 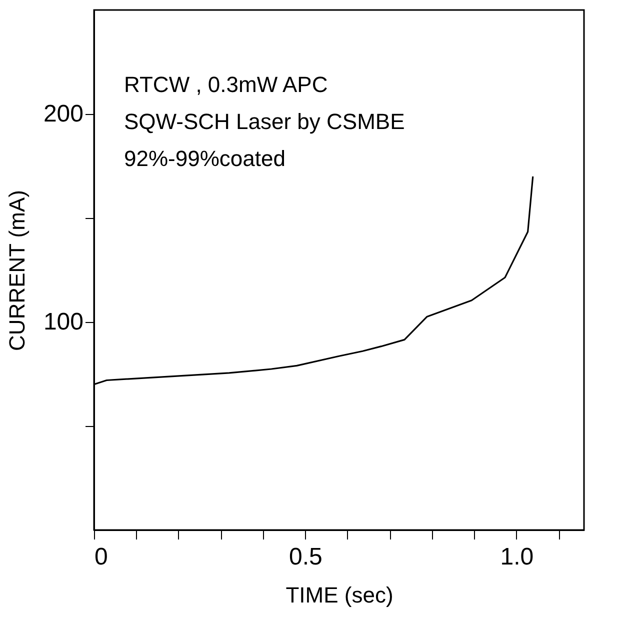 I want to click on annotation: SQW-SCH Laser by CSMBE, so click(x=264, y=121).